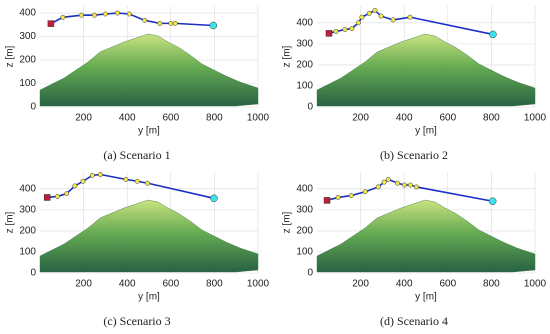 The image size is (550, 334). I want to click on caption: (c) Scenario 3, so click(136, 321).